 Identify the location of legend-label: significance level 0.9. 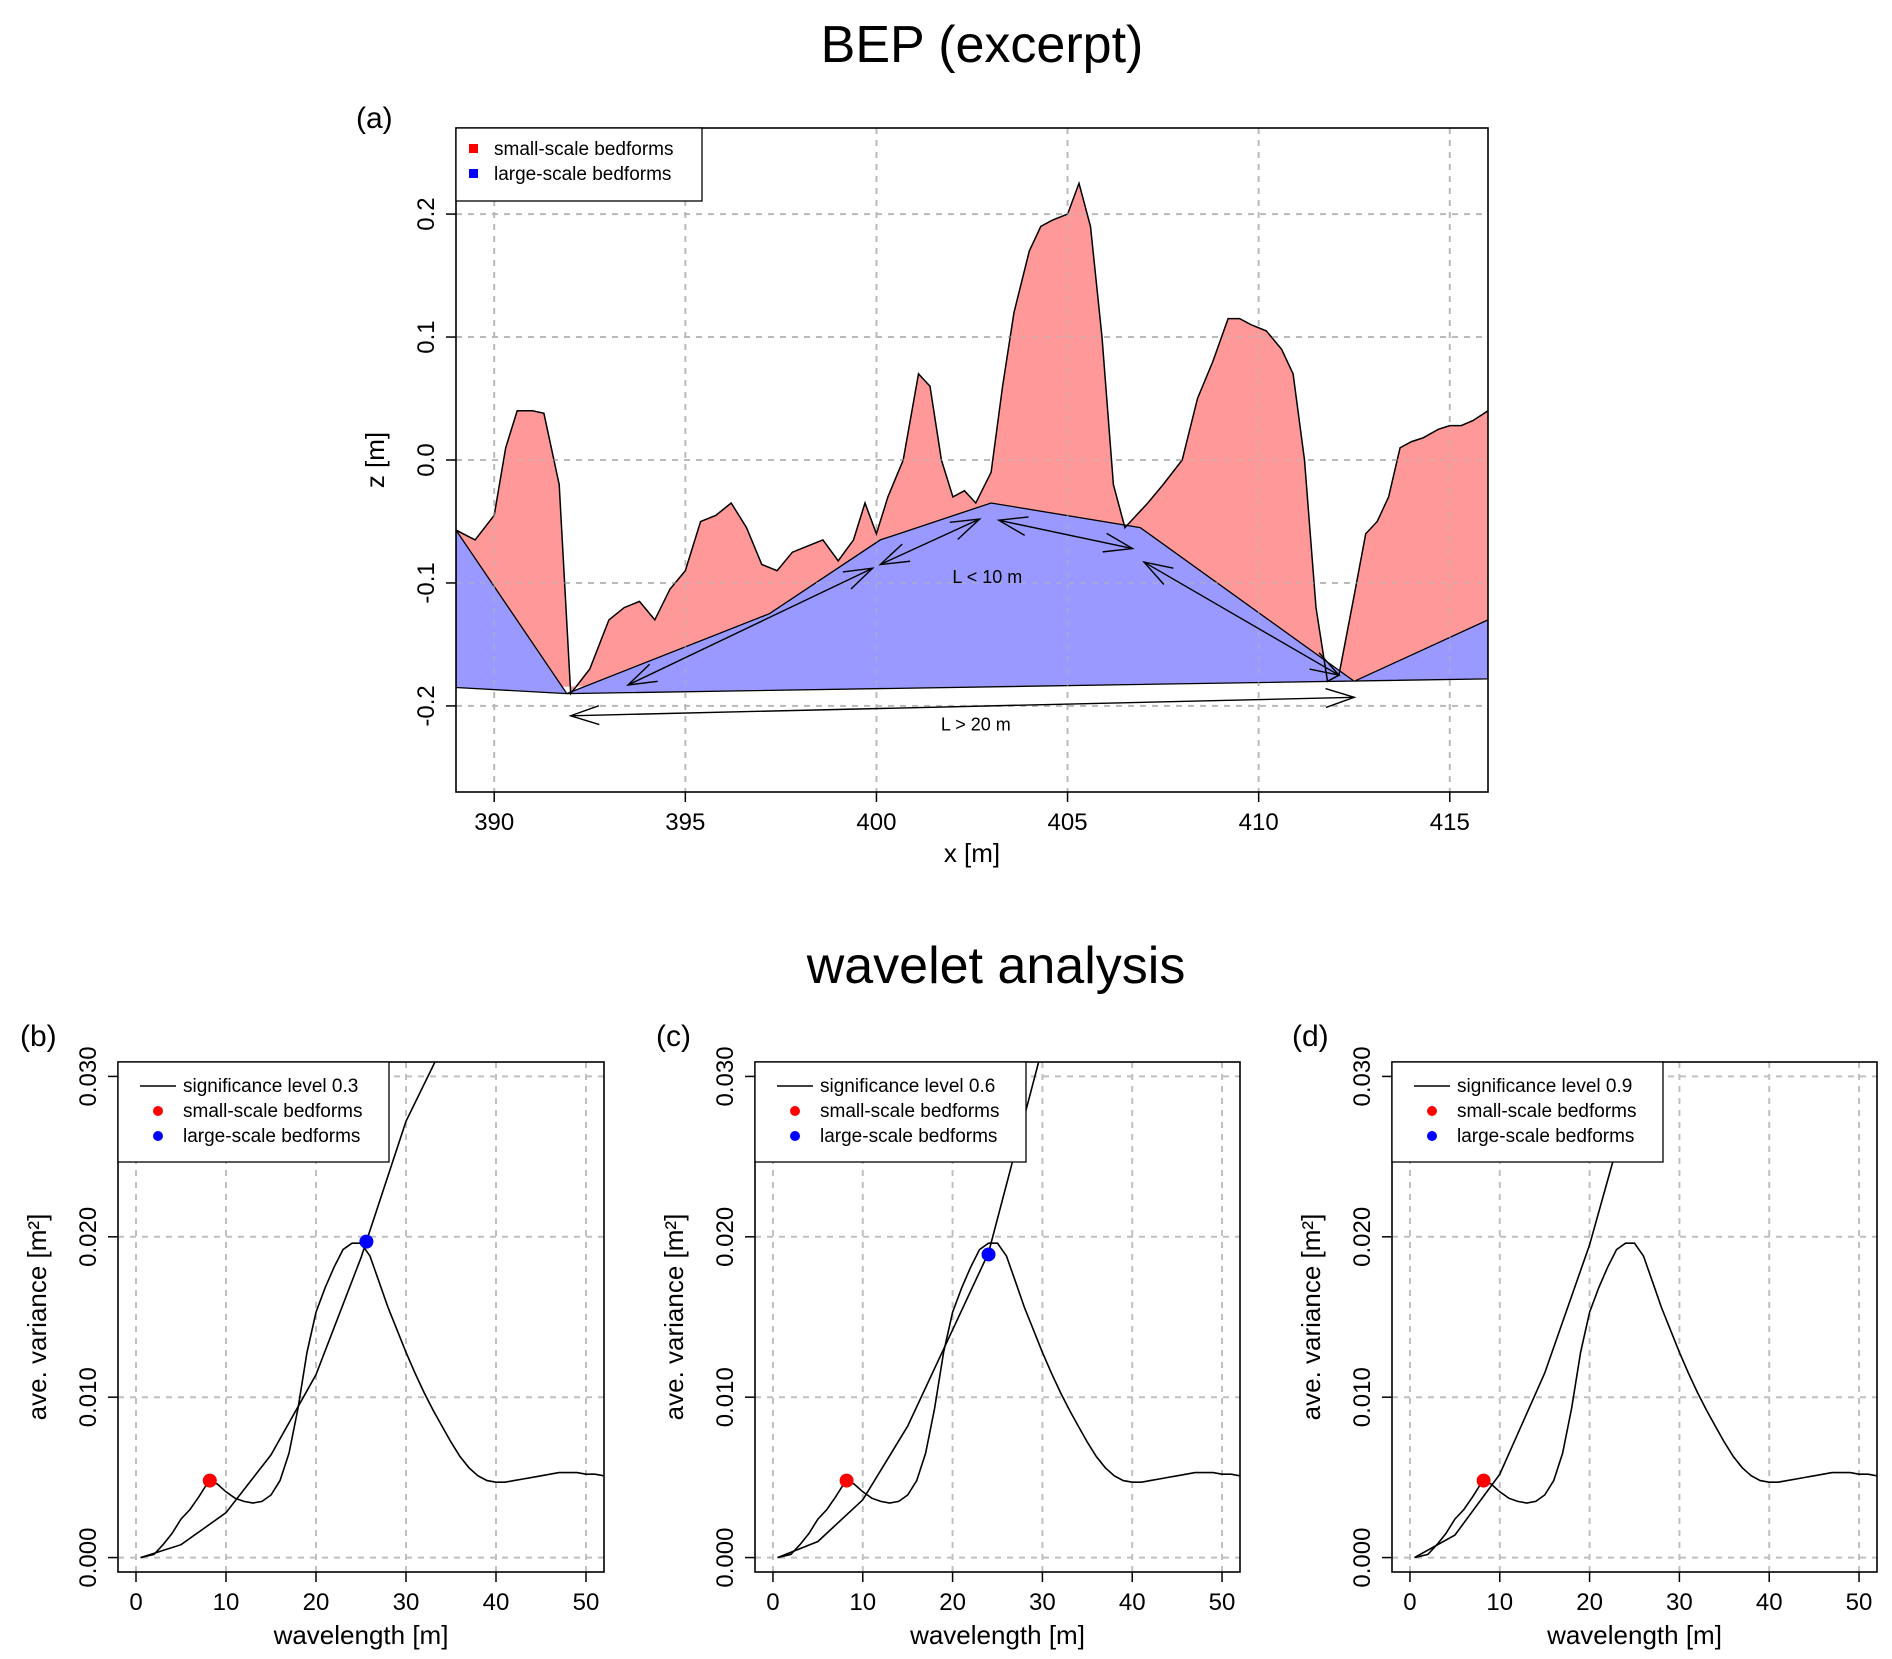
(1544, 1086).